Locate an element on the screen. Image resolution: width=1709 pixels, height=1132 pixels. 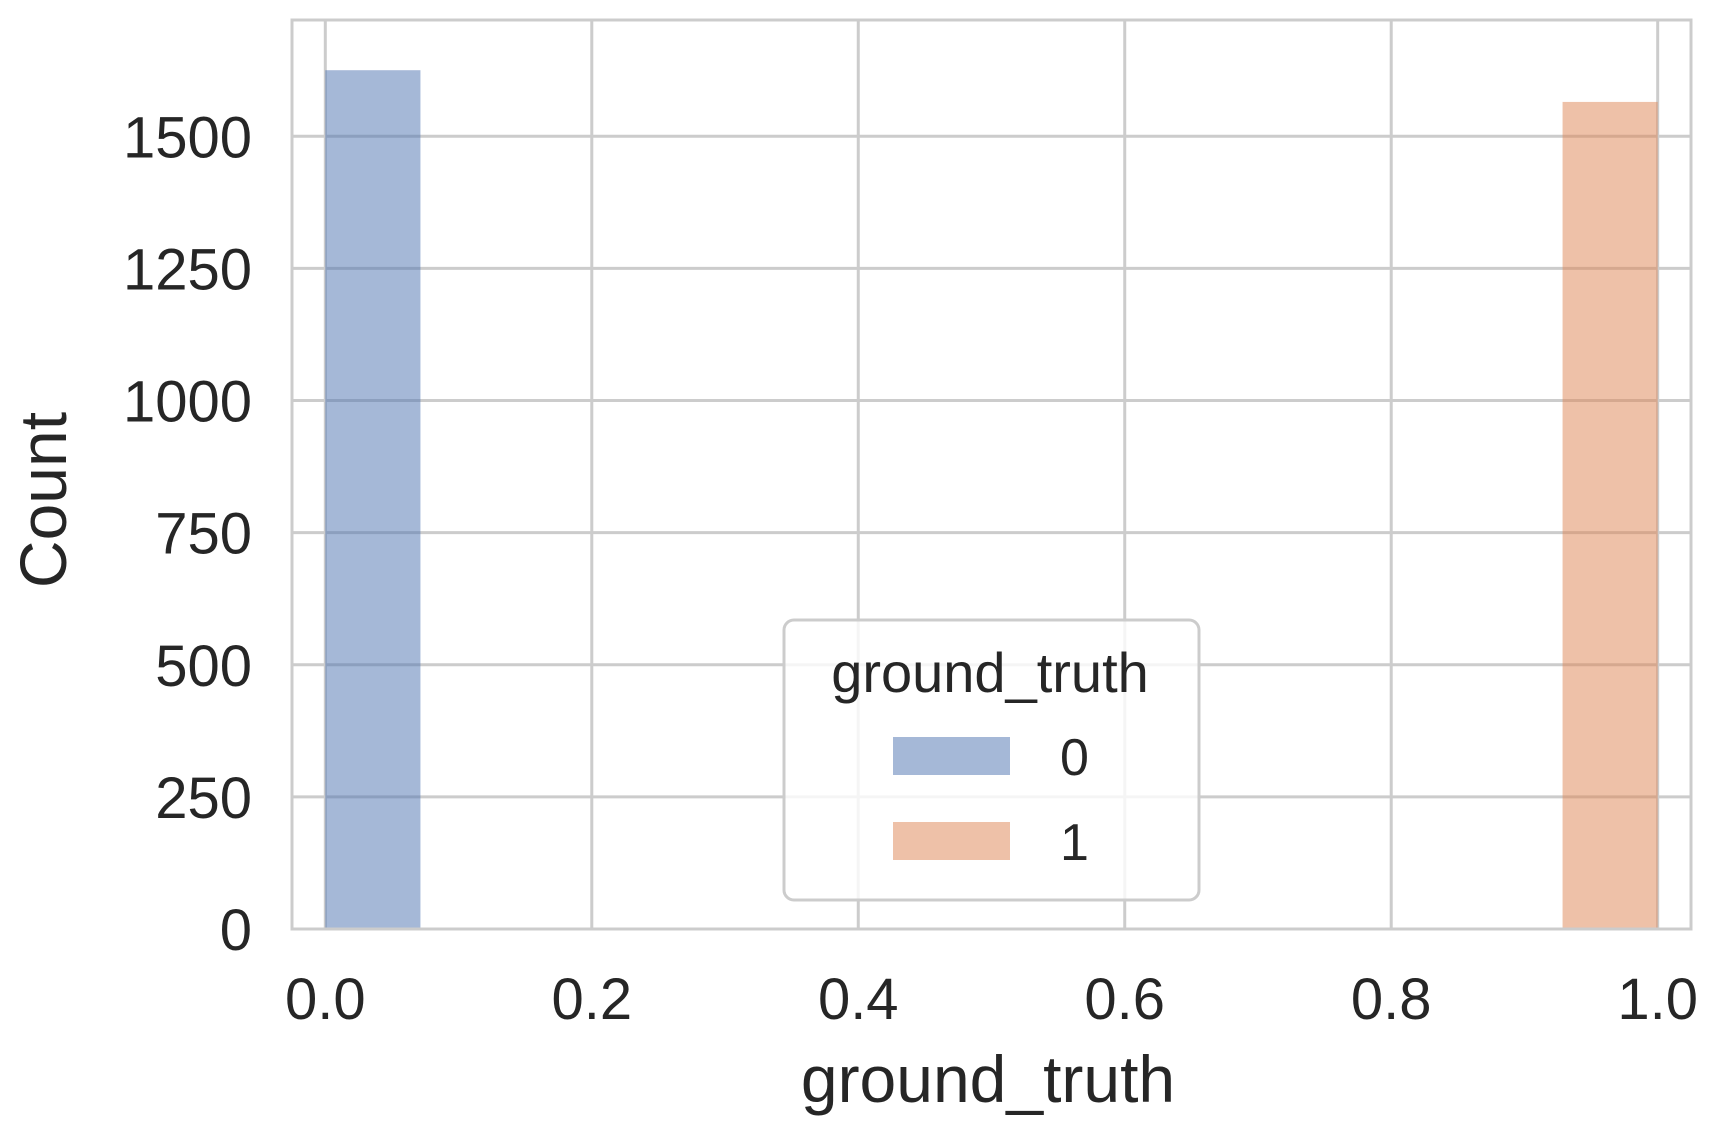
x-tick-label: 0.6 is located at coordinates (1124, 999).